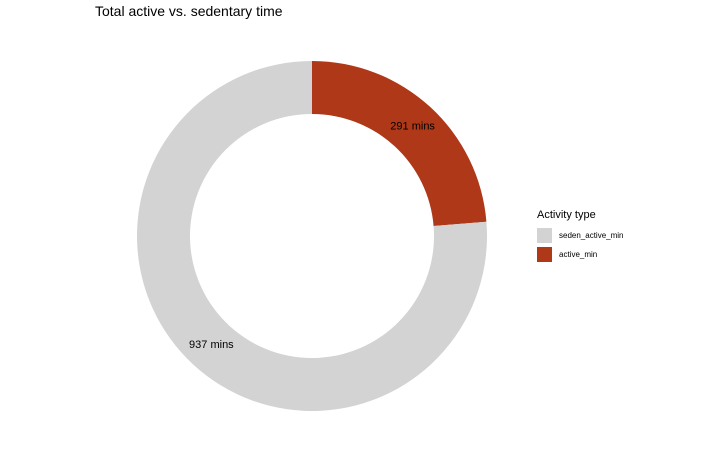 The width and height of the screenshot is (724, 454). What do you see at coordinates (544, 254) in the screenshot?
I see `legend-swatch-active-min` at bounding box center [544, 254].